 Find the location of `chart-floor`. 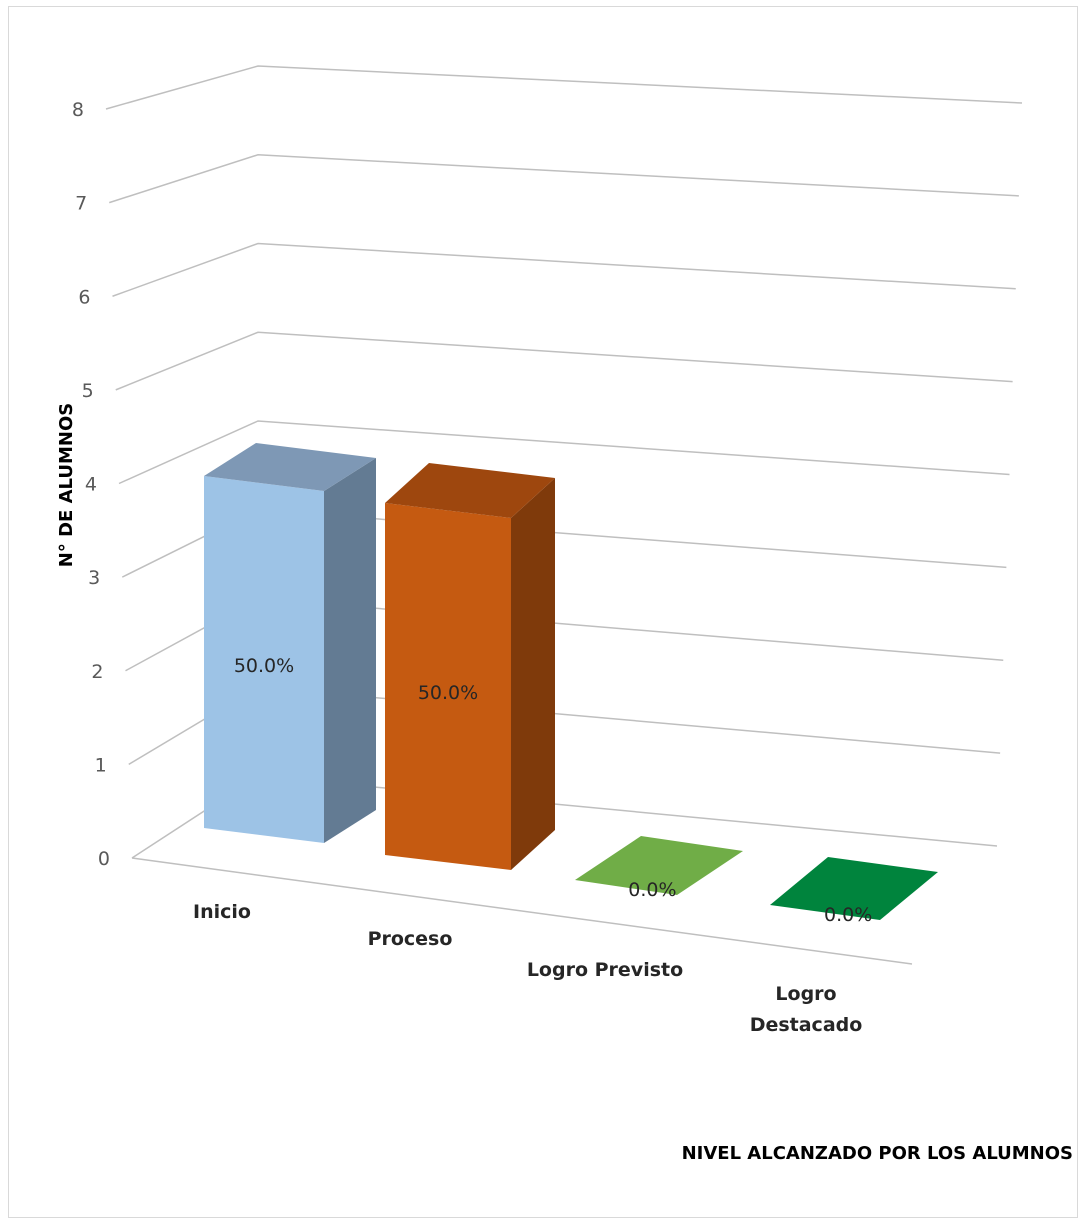

chart-floor is located at coordinates (522, 911).